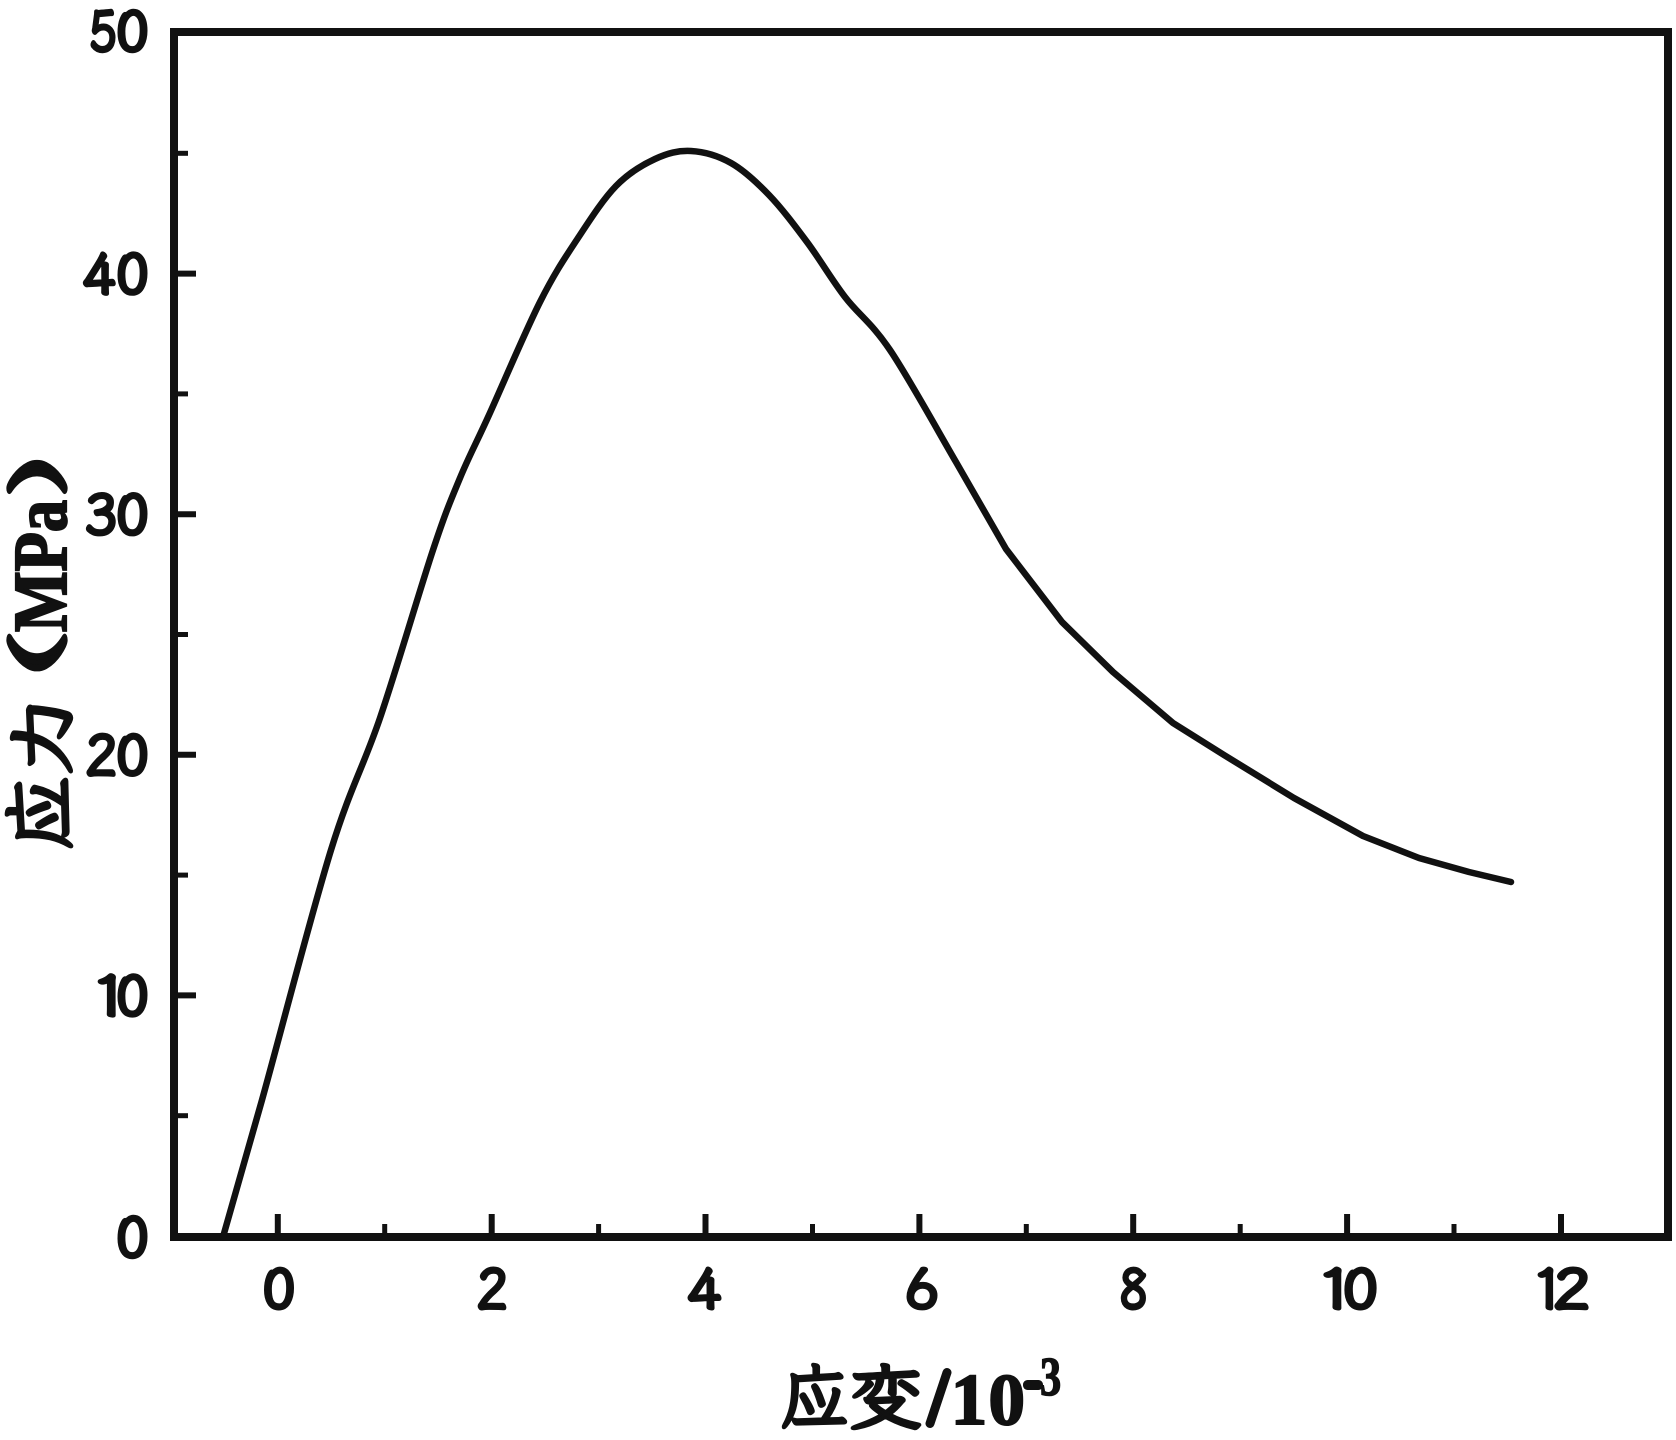  I want to click on svg-text: MPa, so click(41, 566).